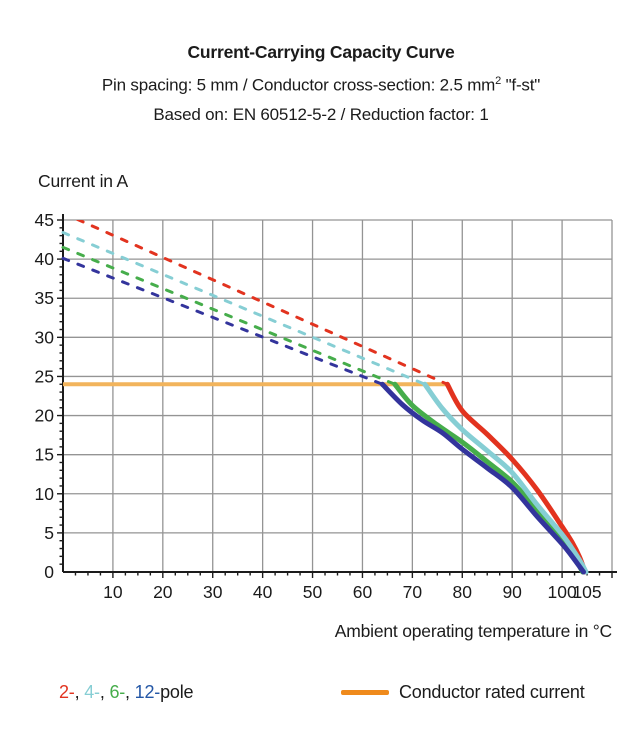  I want to click on svg-text: 100, so click(561, 592).